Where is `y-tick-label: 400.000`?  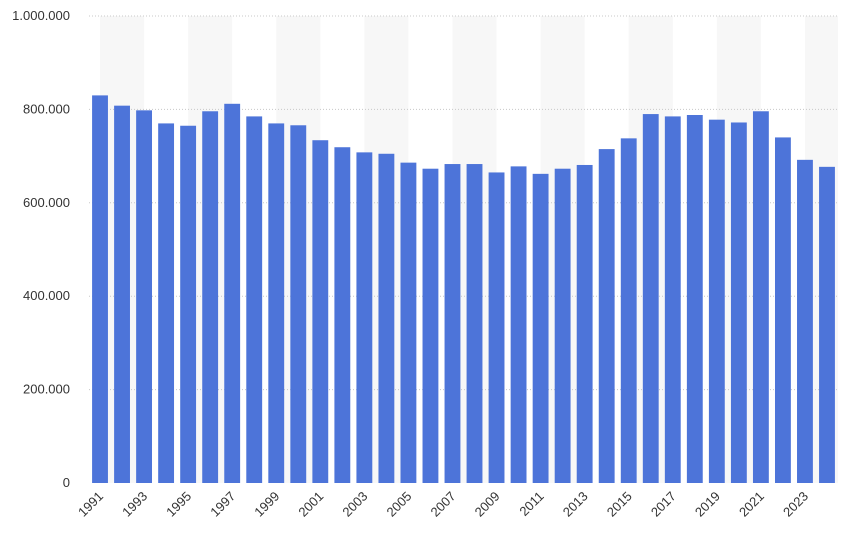 y-tick-label: 400.000 is located at coordinates (46, 295).